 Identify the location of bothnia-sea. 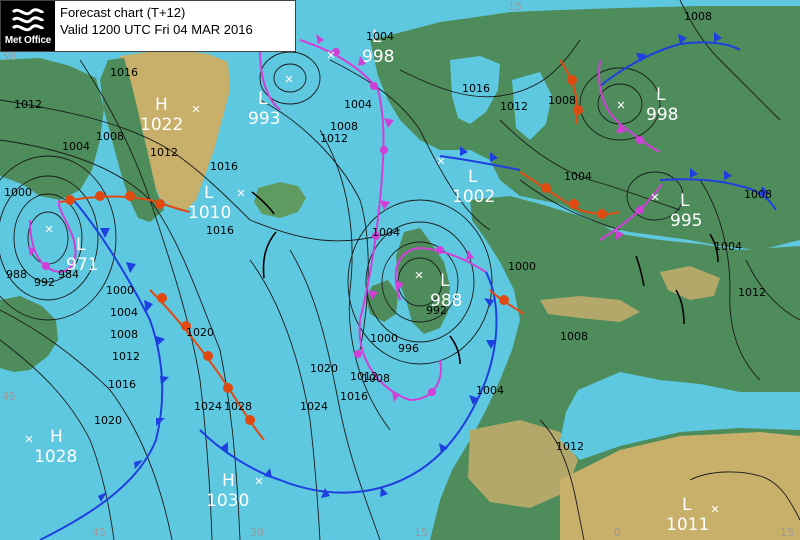
(532, 106).